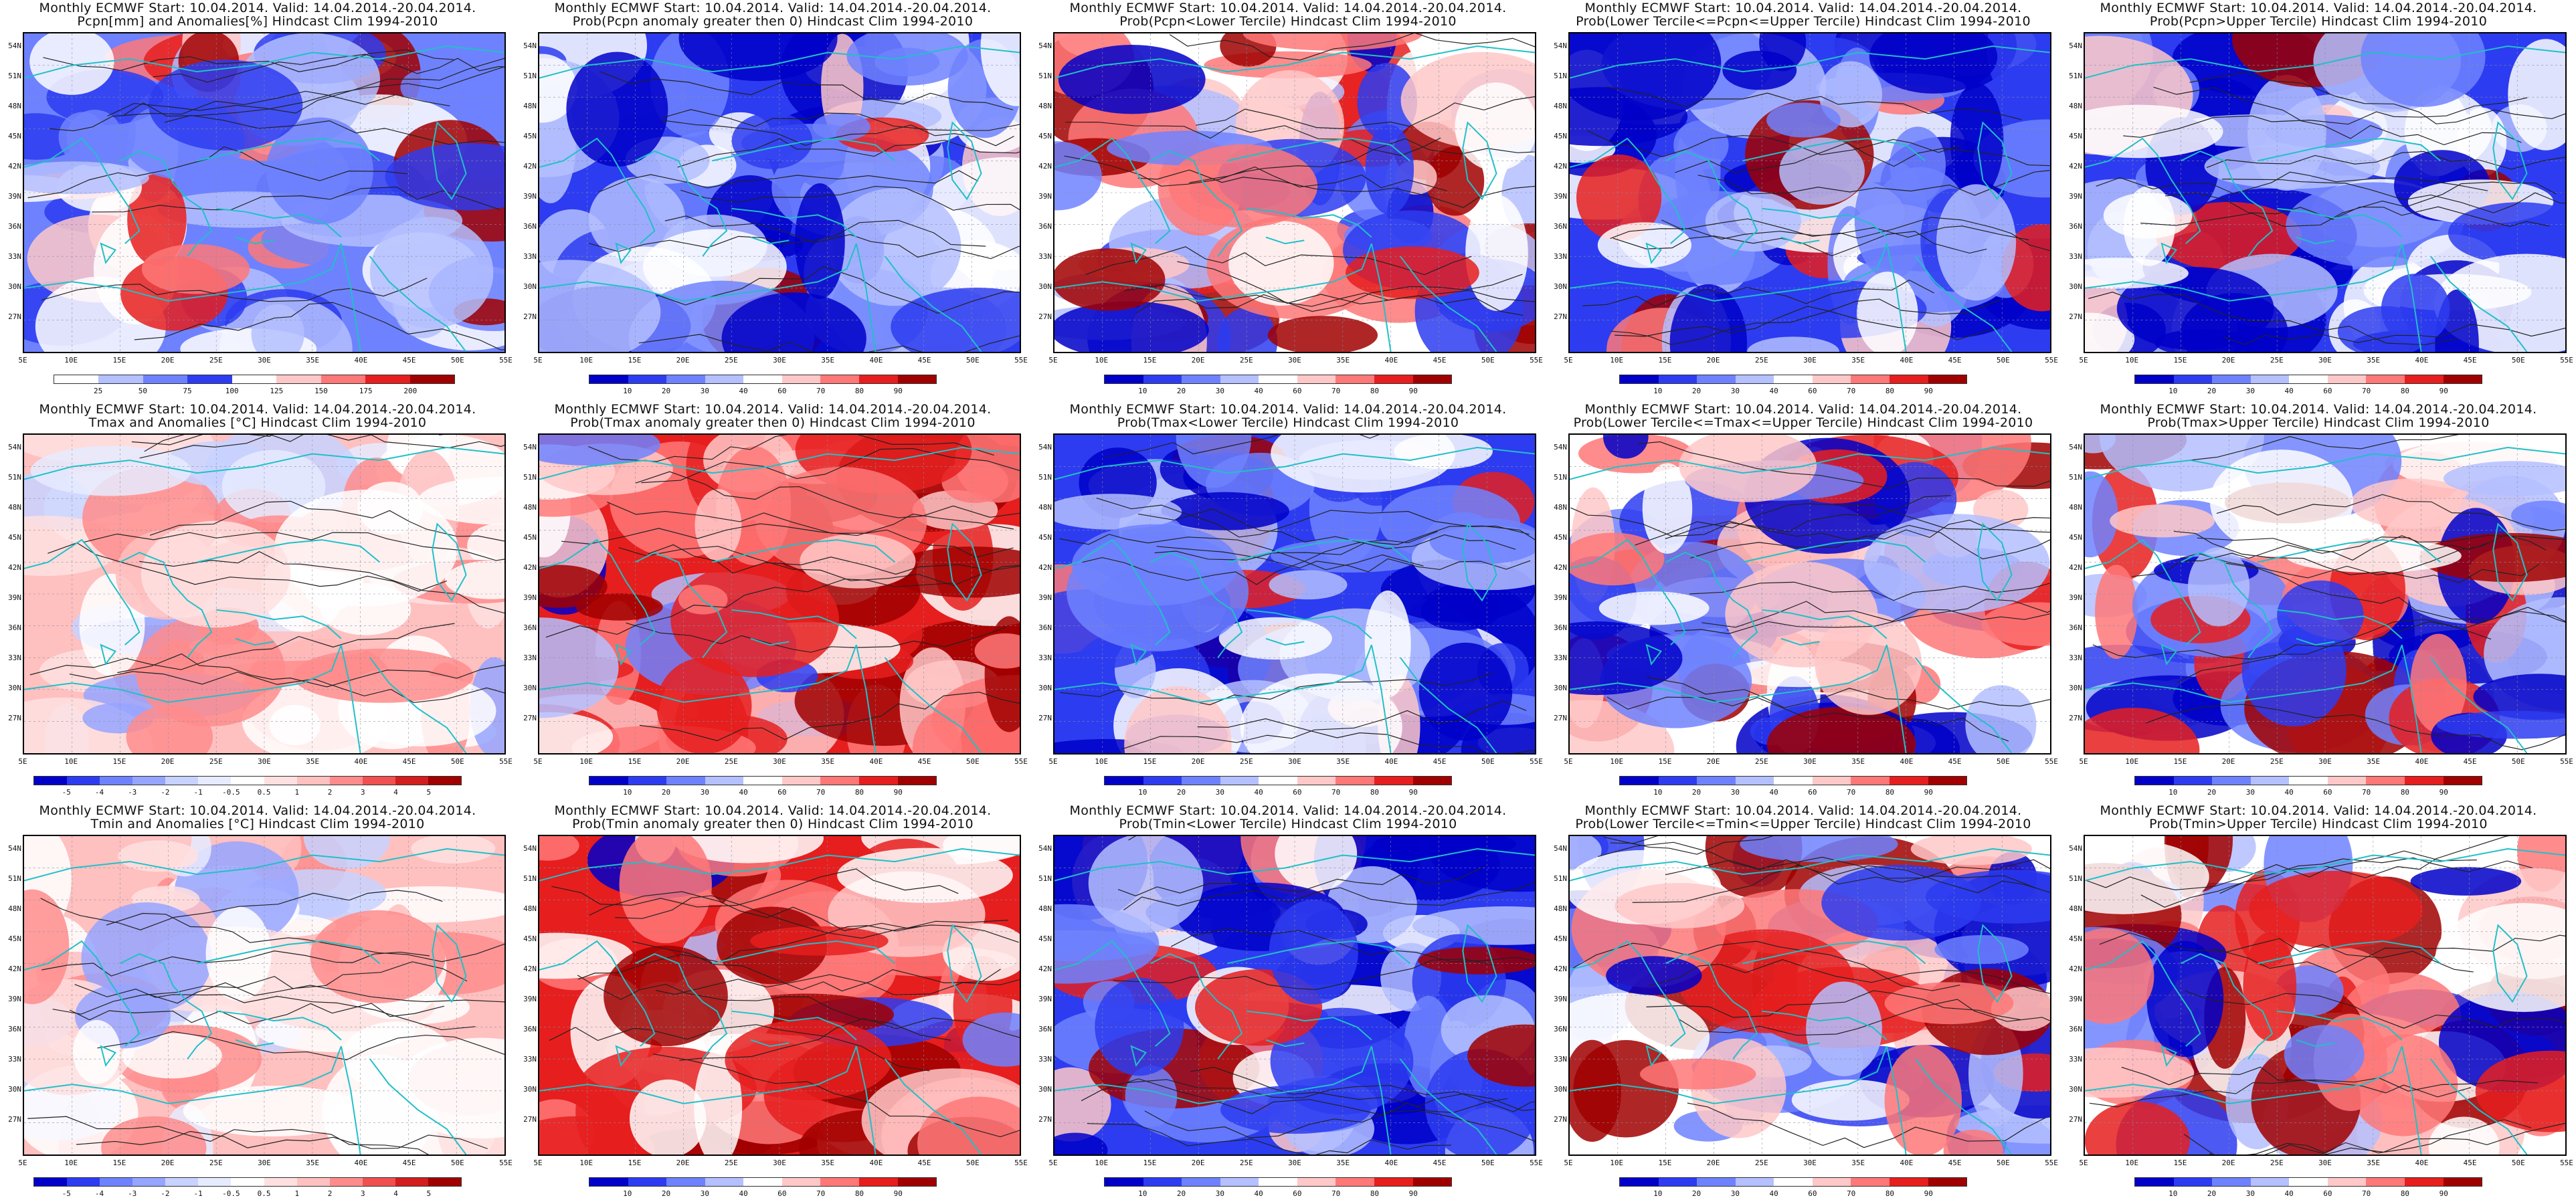  Describe the element at coordinates (297, 792) in the screenshot. I see `colorbar-tick-label: 1` at that location.